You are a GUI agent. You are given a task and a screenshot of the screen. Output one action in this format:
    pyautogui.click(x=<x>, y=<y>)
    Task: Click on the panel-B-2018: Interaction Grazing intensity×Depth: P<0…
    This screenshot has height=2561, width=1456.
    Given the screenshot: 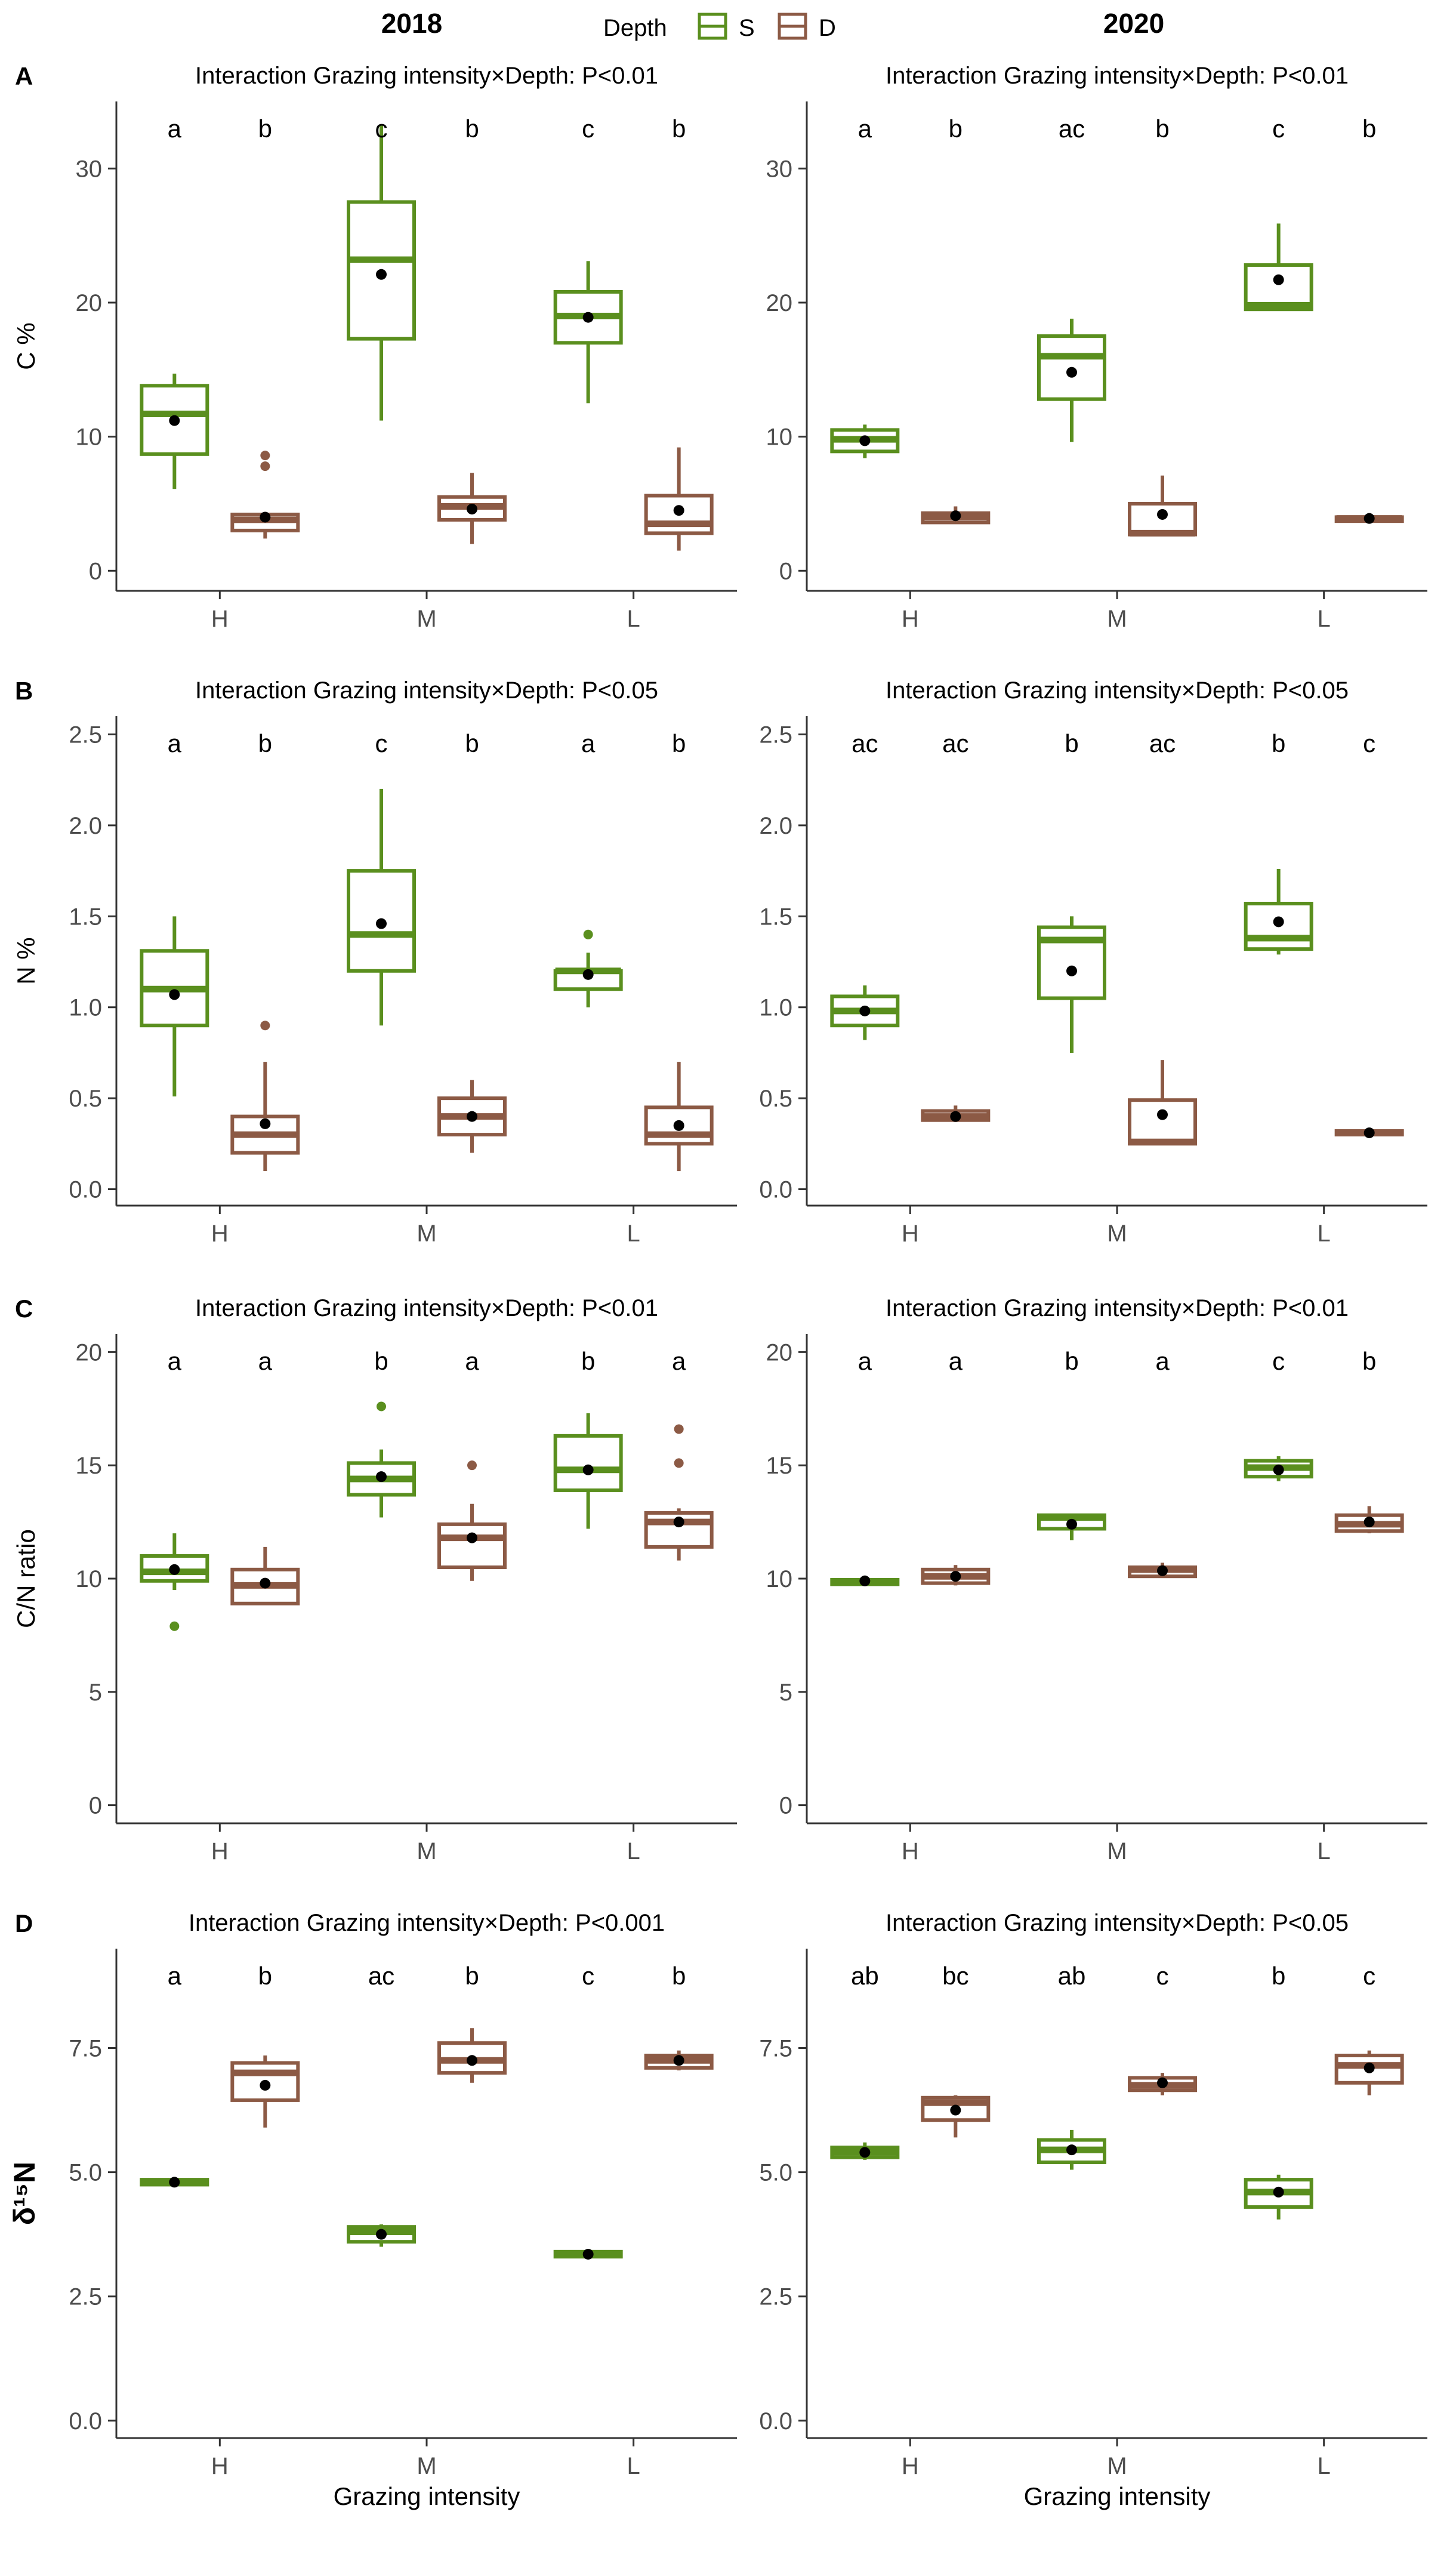 What is the action you would take?
    pyautogui.click(x=374, y=962)
    